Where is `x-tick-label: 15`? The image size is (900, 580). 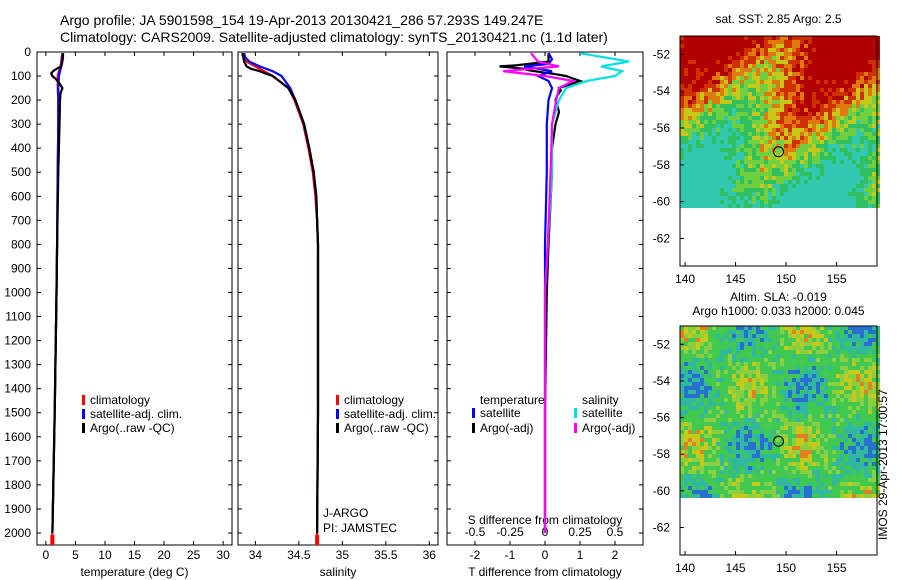 x-tick-label: 15 is located at coordinates (135, 555).